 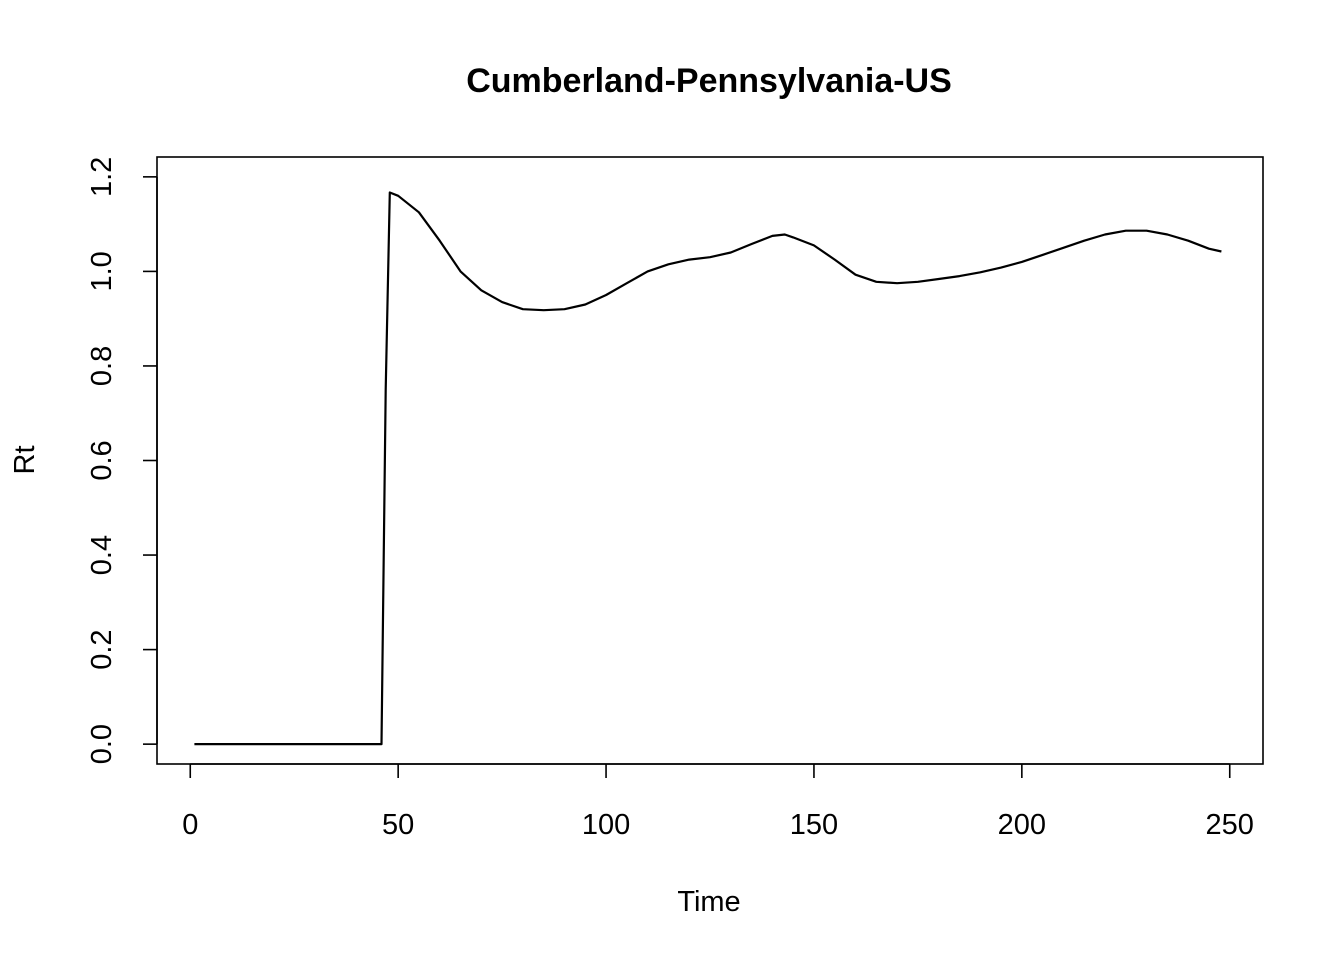 I want to click on y-tick-label: 0.0, so click(x=102, y=744).